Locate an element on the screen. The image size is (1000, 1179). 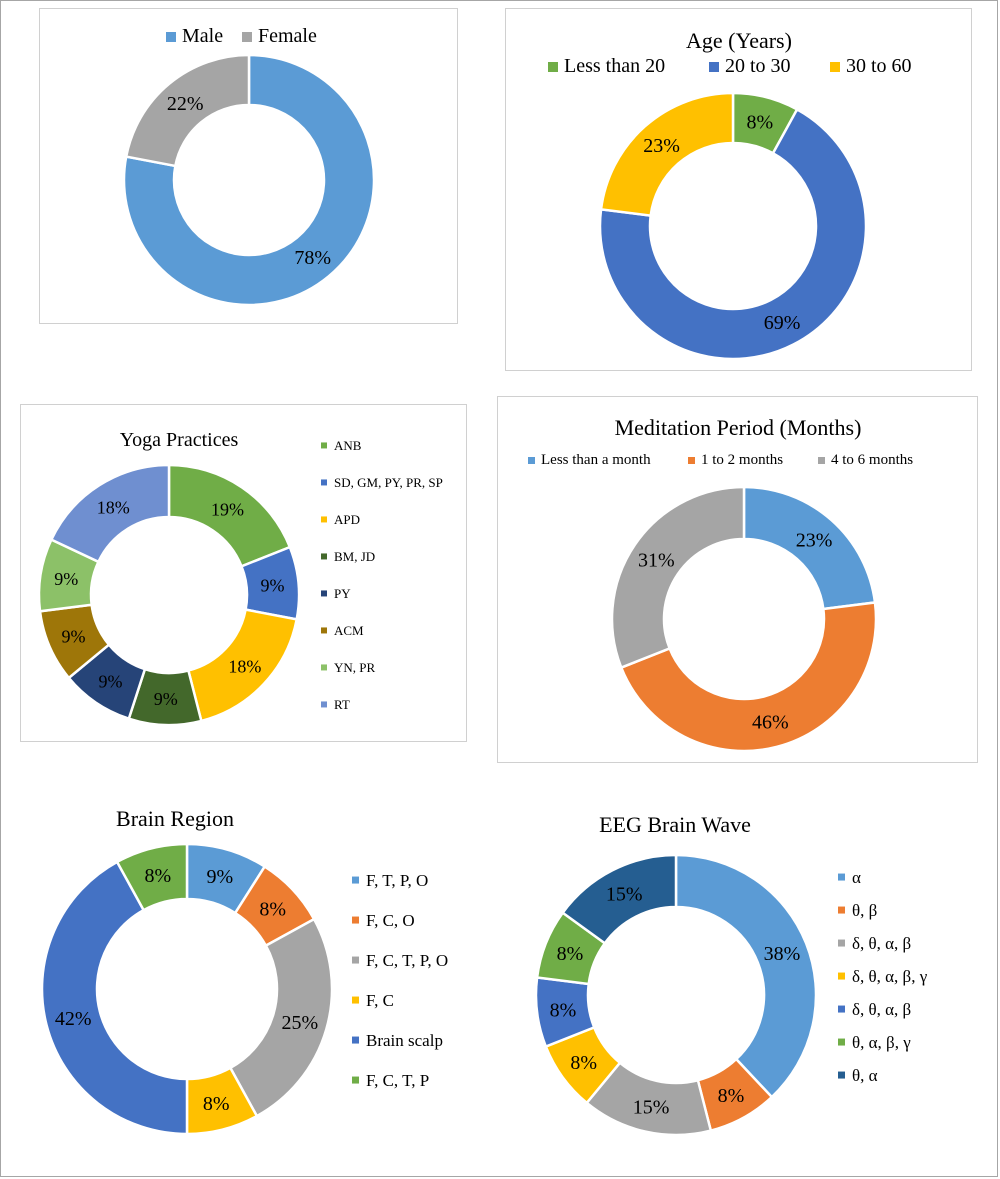
brain-region-slice-f-c-t-p is located at coordinates (152, 877).